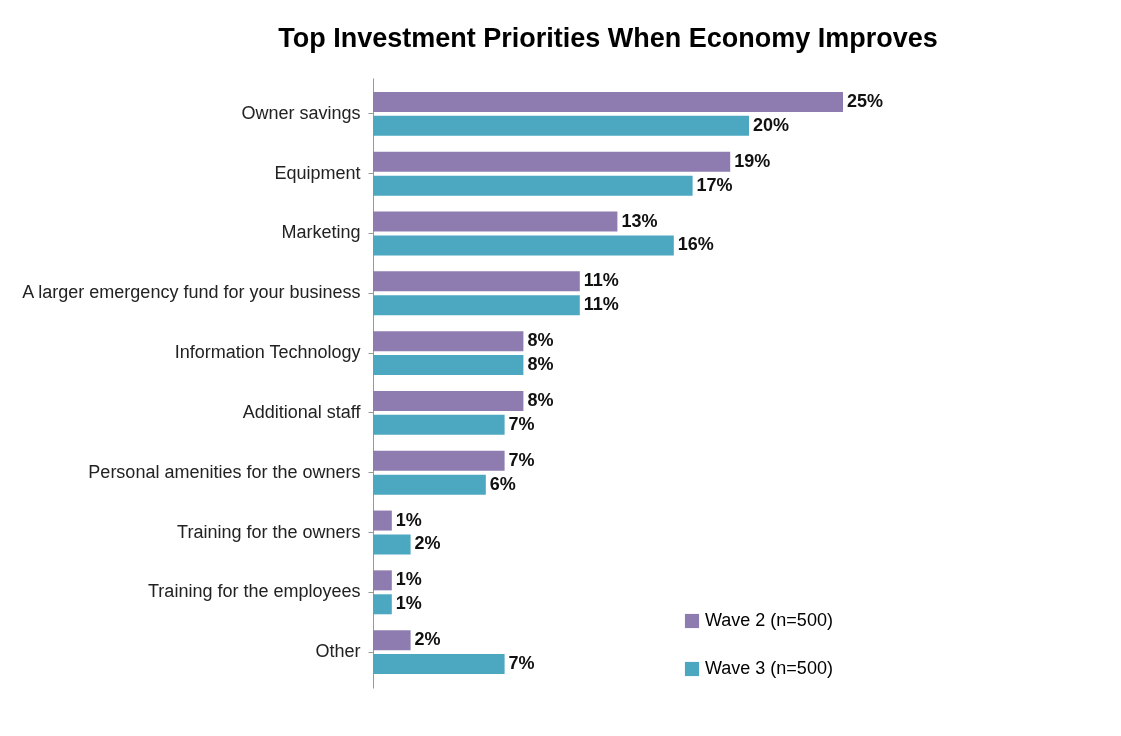 The width and height of the screenshot is (1121, 736). What do you see at coordinates (191, 292) in the screenshot?
I see `y-tick-label: A larger emergency fund for your business` at bounding box center [191, 292].